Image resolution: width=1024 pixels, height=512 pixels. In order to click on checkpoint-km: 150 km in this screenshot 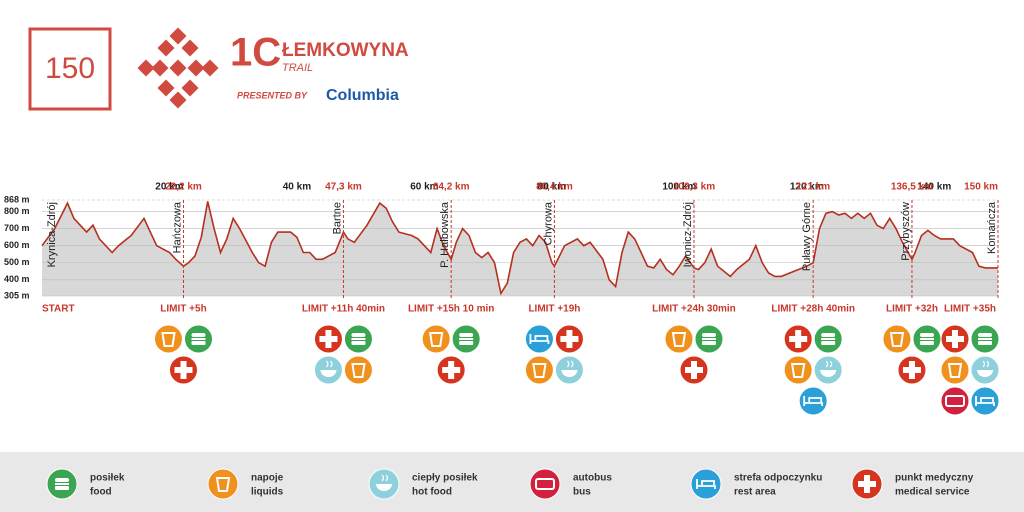, I will do `click(981, 187)`.